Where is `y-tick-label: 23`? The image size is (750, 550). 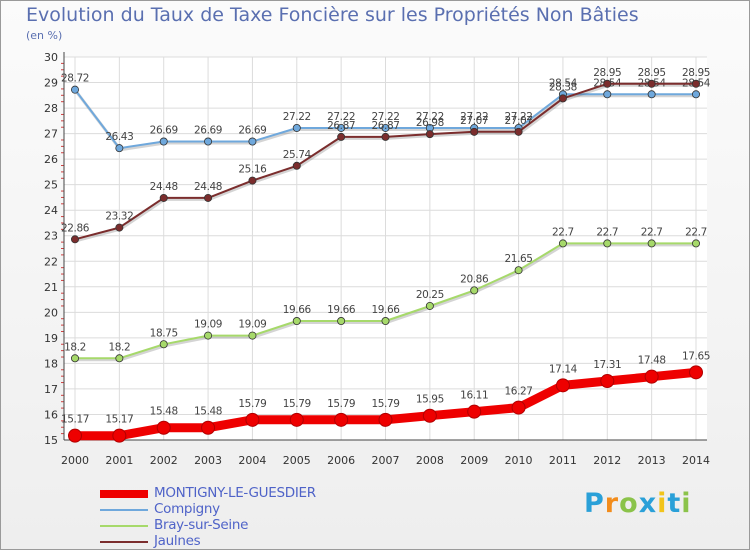 y-tick-label: 23 is located at coordinates (51, 236).